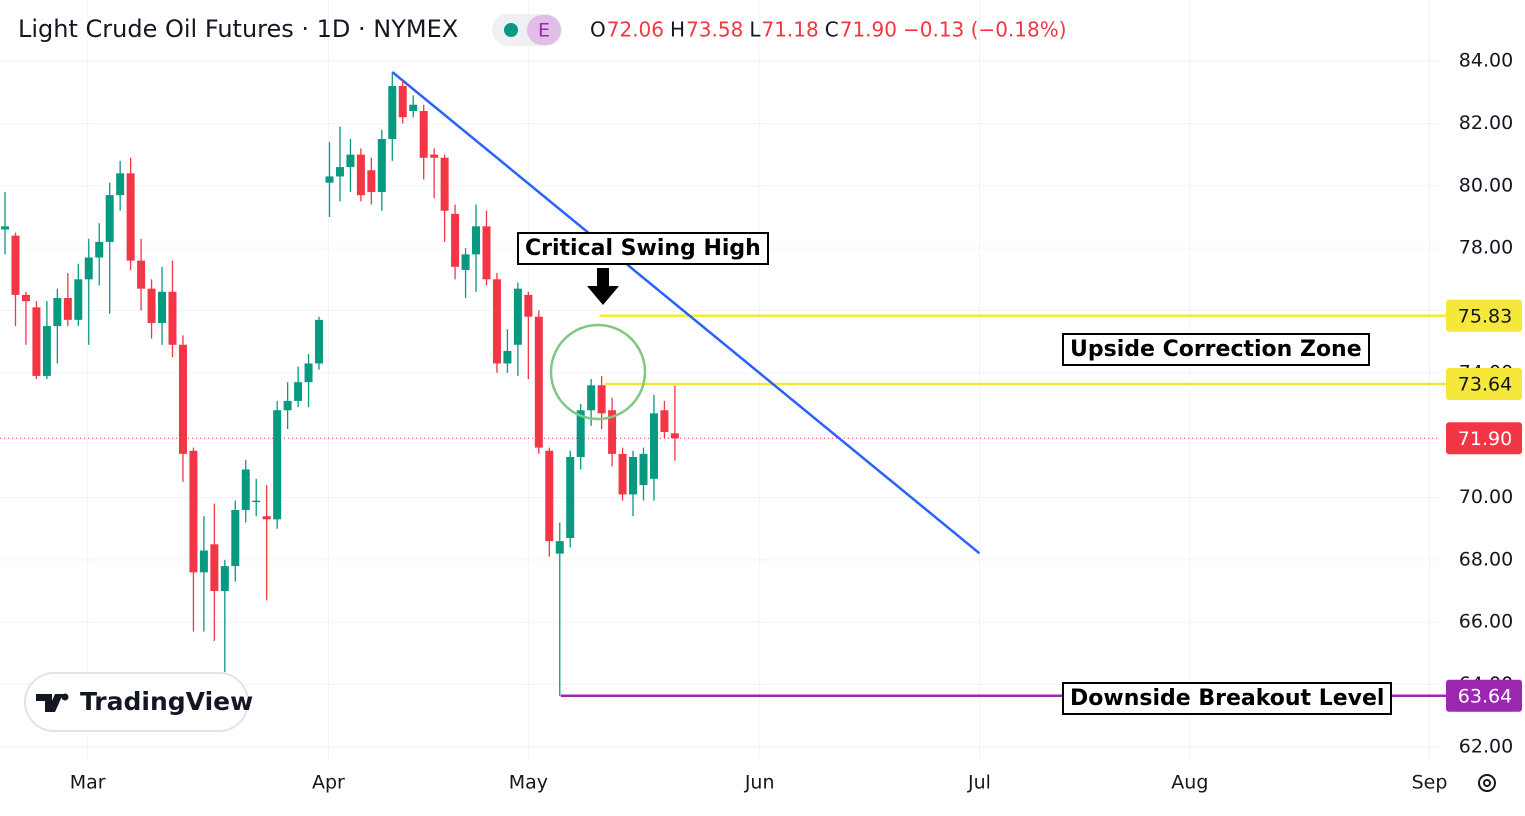 This screenshot has height=816, width=1525. I want to click on x-tick-label: Sep, so click(1430, 783).